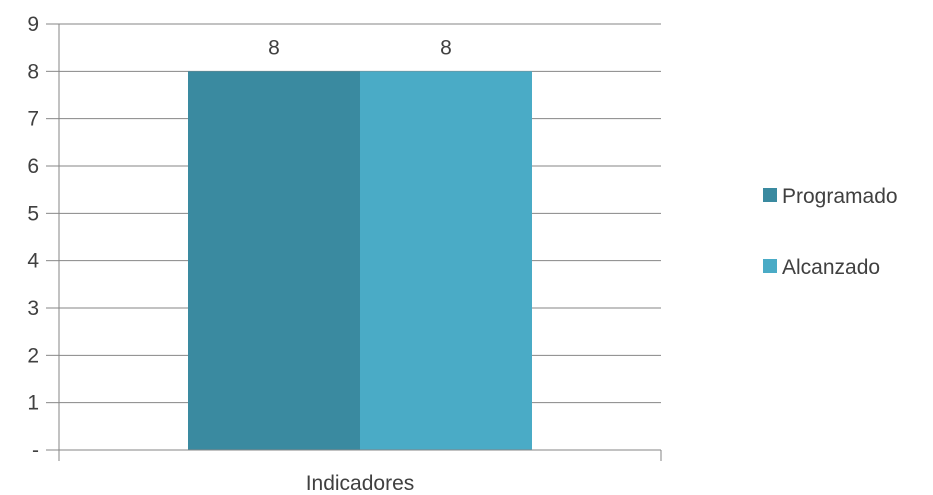  Describe the element at coordinates (33, 166) in the screenshot. I see `y-tick-label: 6` at that location.